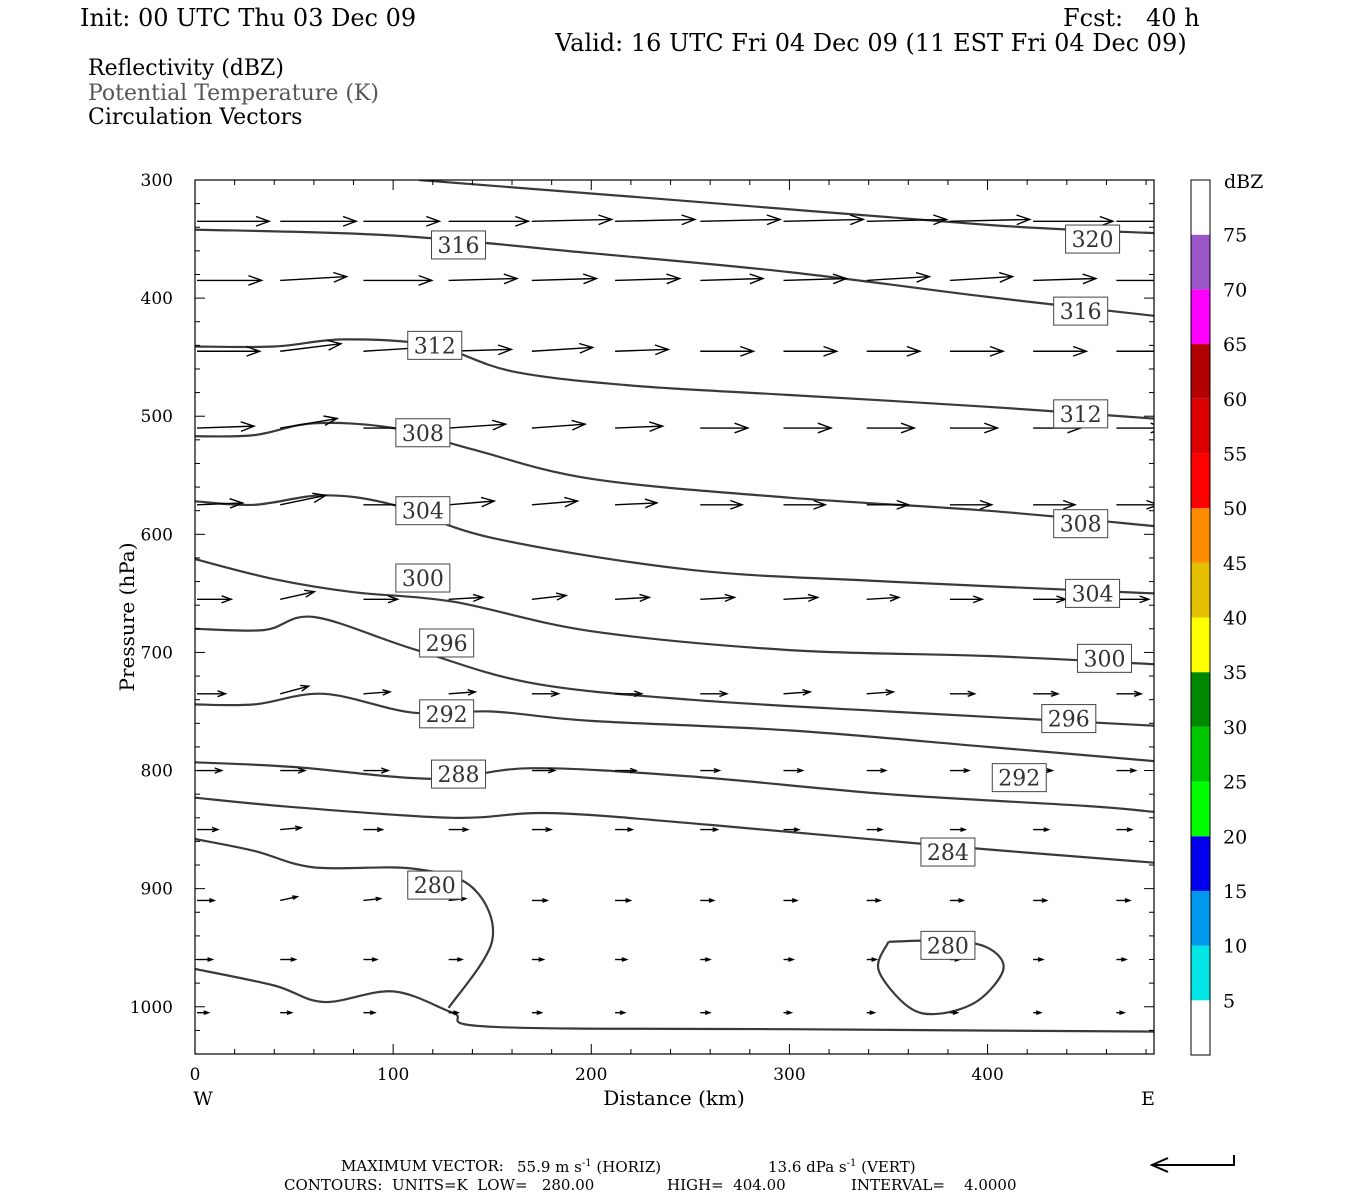  I want to click on colorbar-level-label: 35, so click(1235, 673).